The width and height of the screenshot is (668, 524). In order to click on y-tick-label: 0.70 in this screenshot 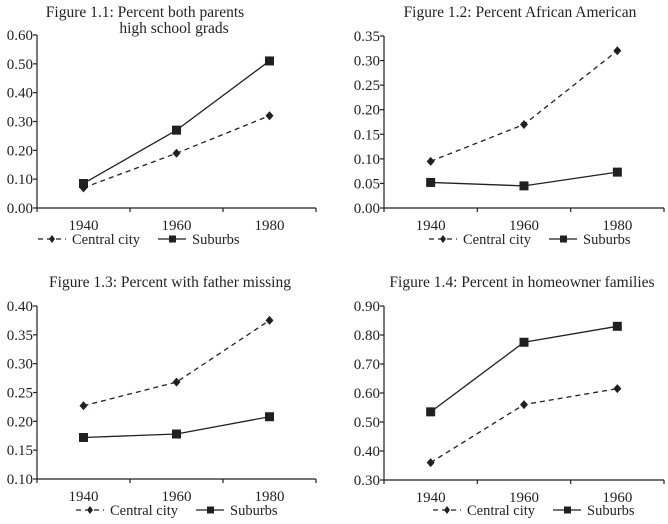, I will do `click(367, 365)`.